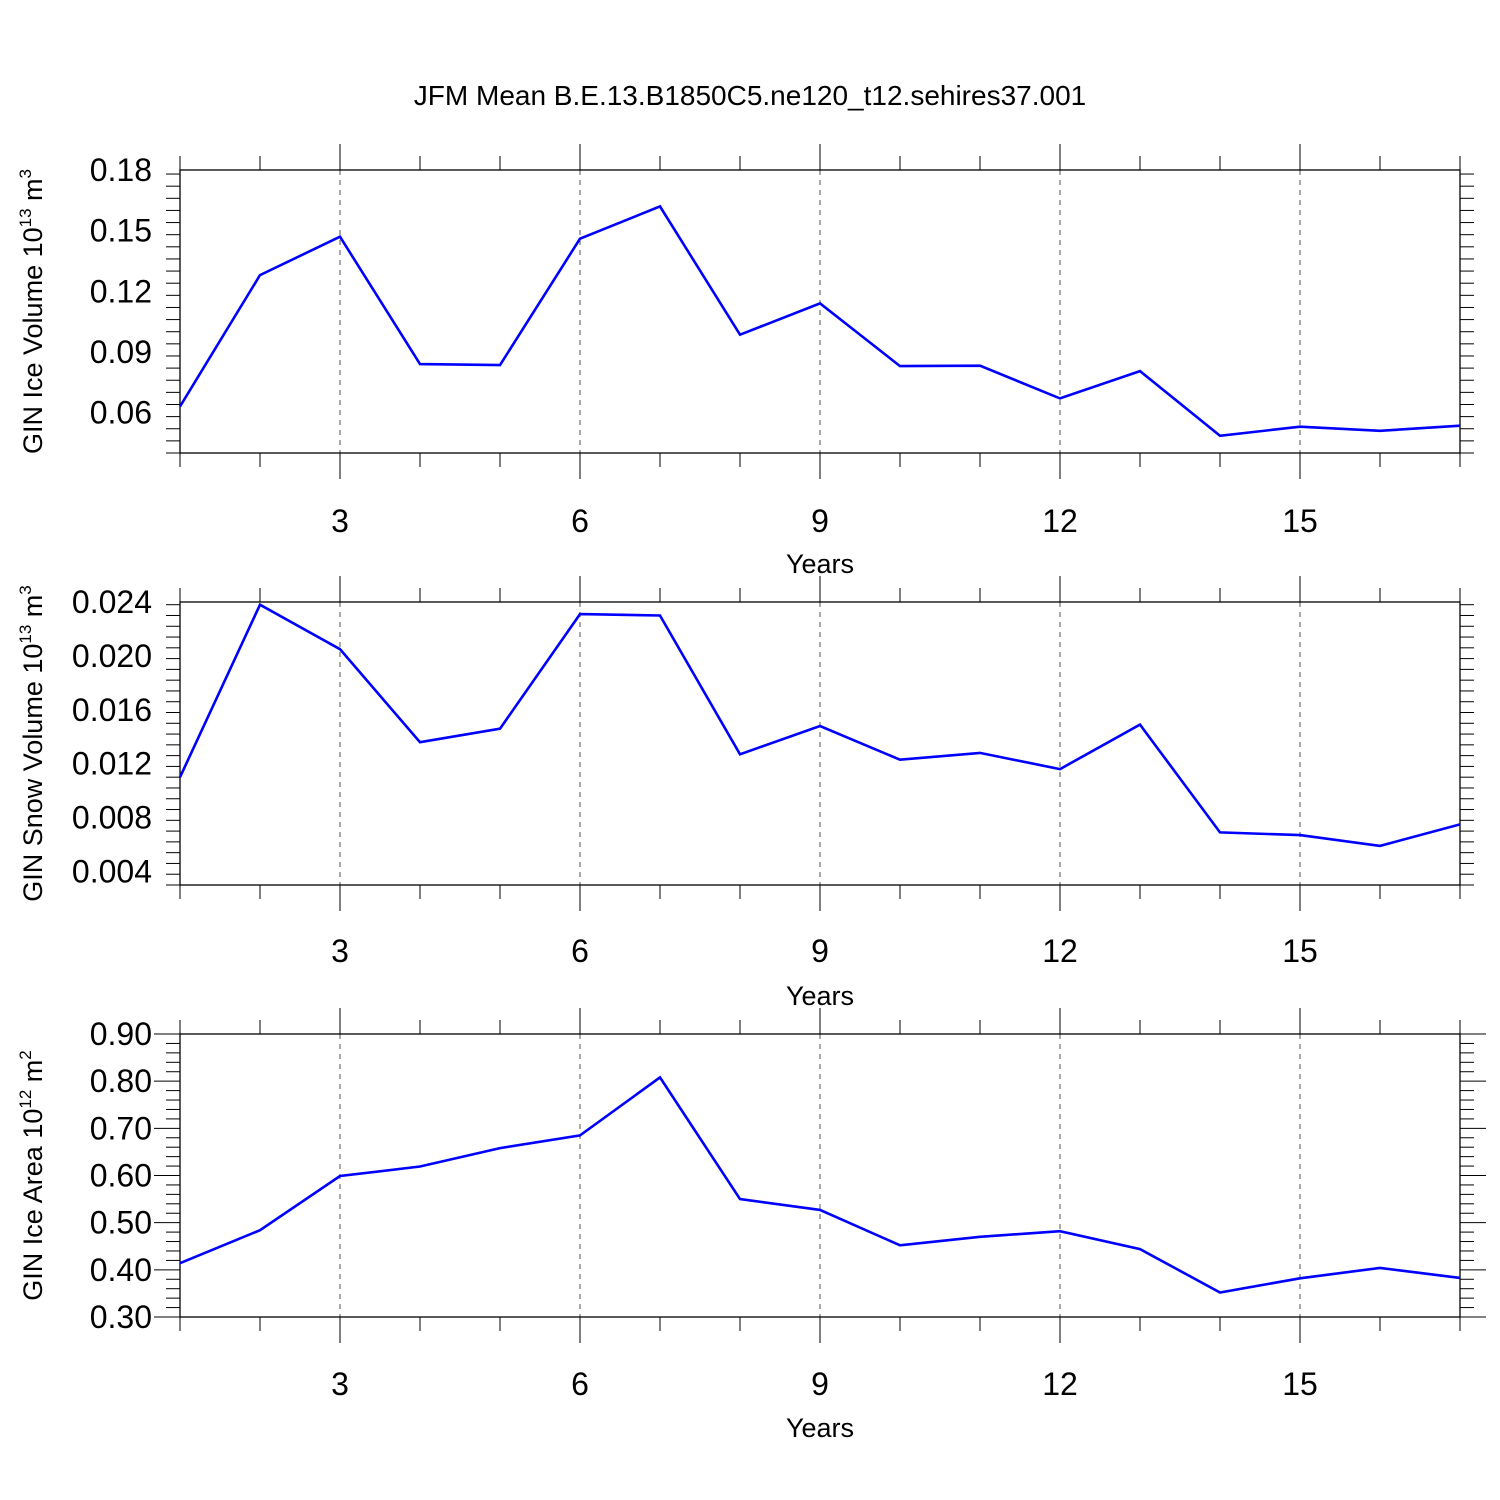 This screenshot has height=1500, width=1500. Describe the element at coordinates (33, 340) in the screenshot. I see `y-axis-label-main: GIN Ice Volume 10` at that location.